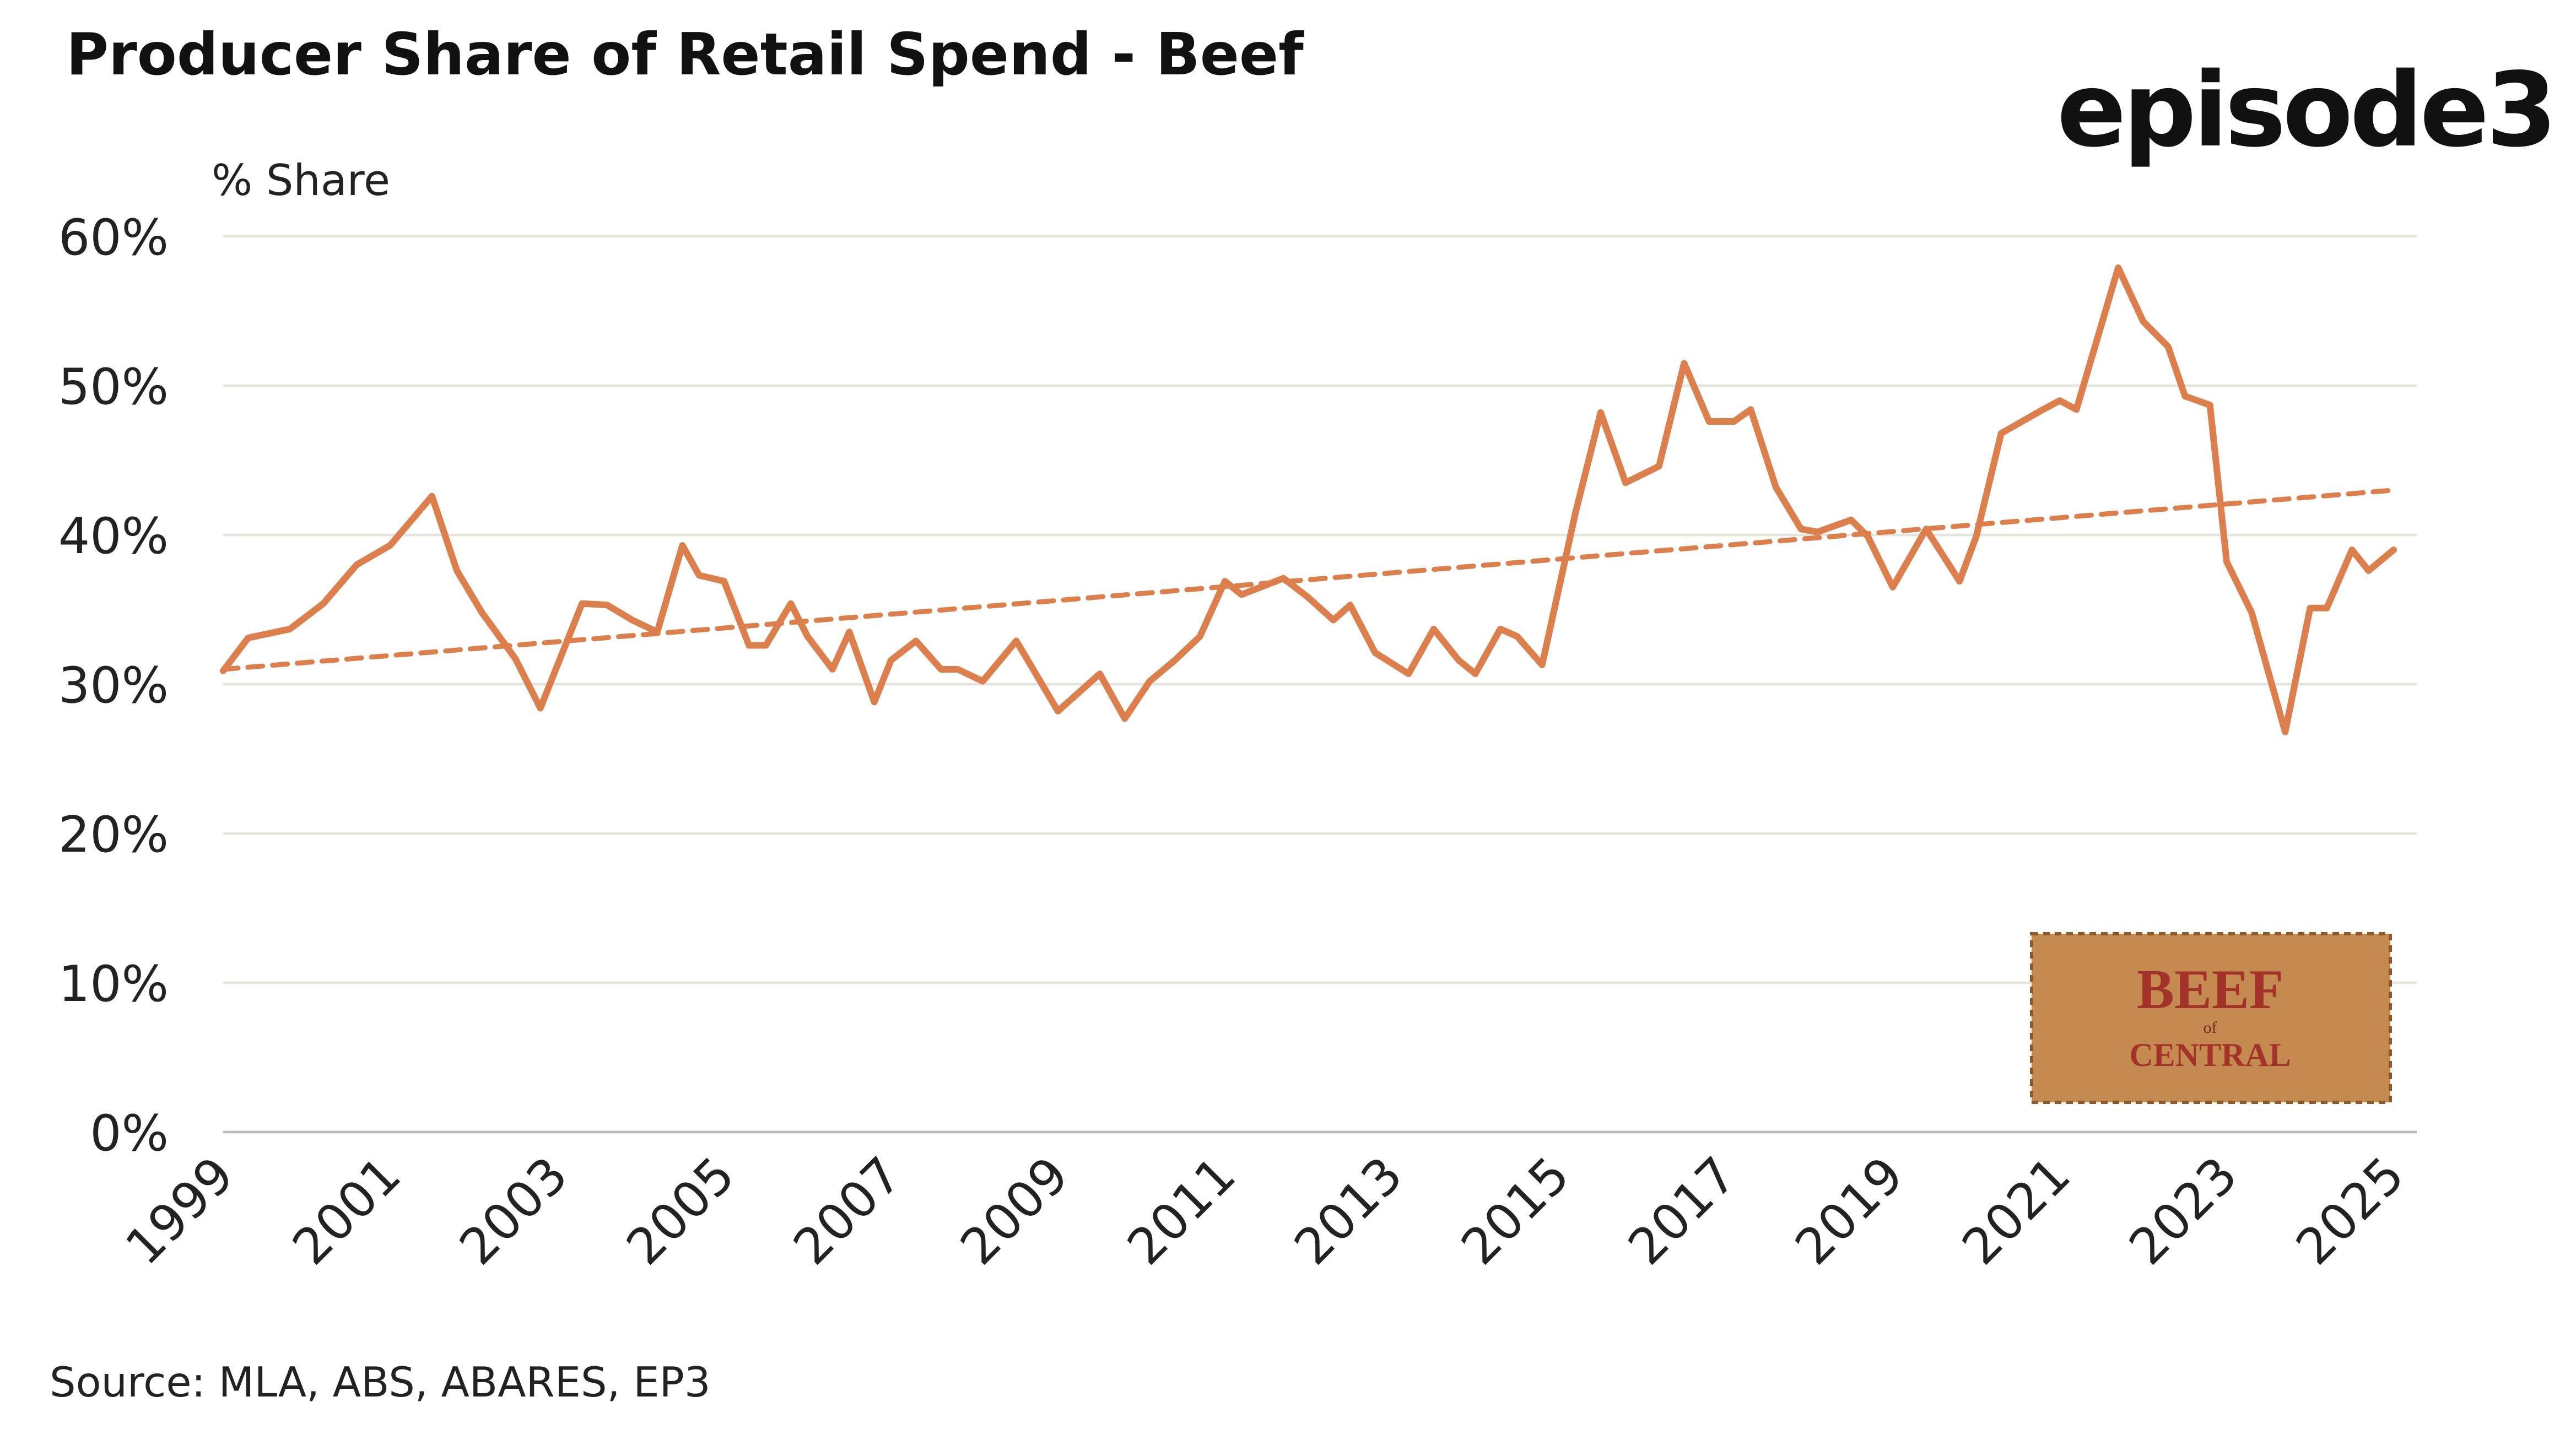 Image resolution: width=2576 pixels, height=1429 pixels. I want to click on y-tick-label: 40%, so click(113, 536).